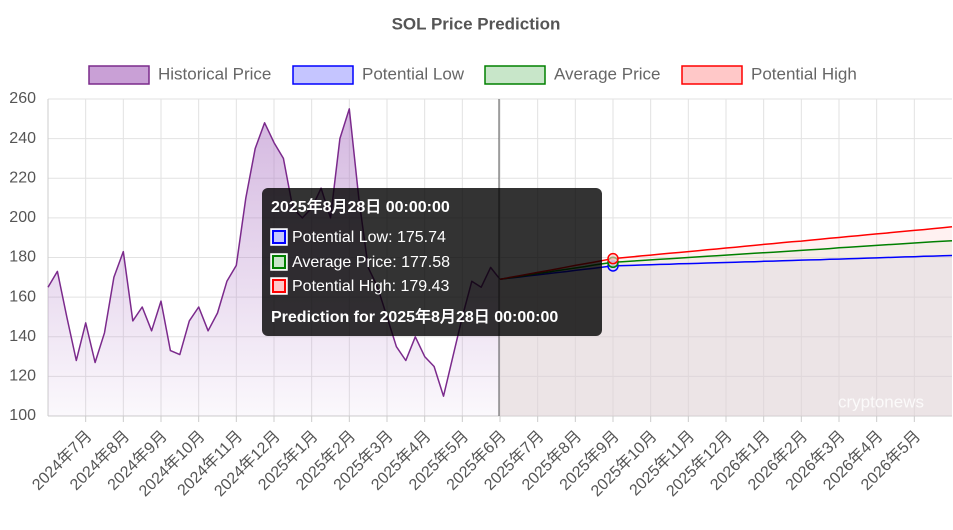 This screenshot has width=953, height=530. I want to click on y-tick-label: 200, so click(22, 217).